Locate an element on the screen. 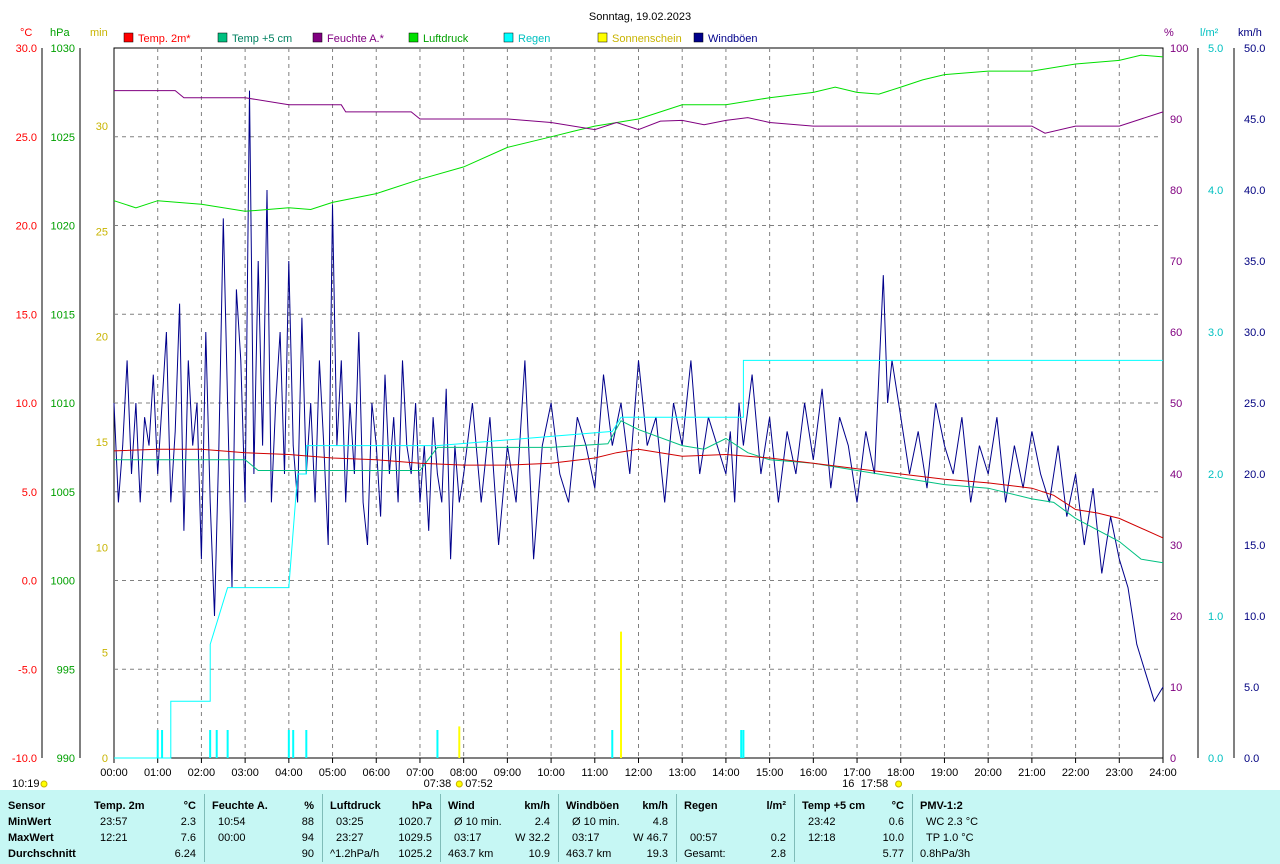 The image size is (1280, 864). wind-axis-unit: km/h is located at coordinates (1250, 33).